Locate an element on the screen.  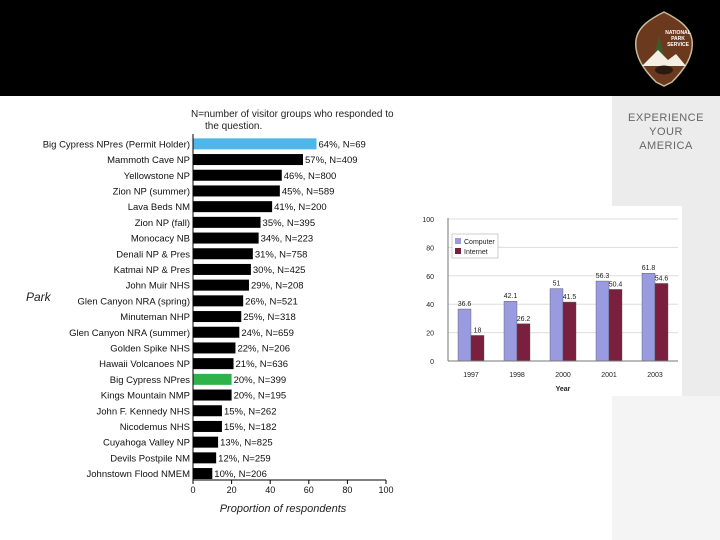
bison-icon is located at coordinates (664, 70).